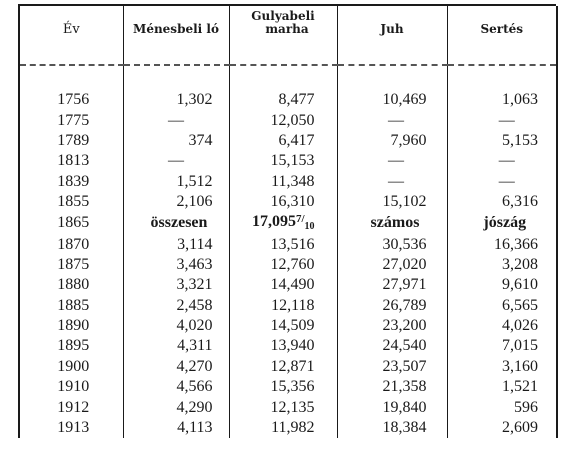 The image size is (563, 459). Describe the element at coordinates (175, 141) in the screenshot. I see `cell-horse: 374` at that location.